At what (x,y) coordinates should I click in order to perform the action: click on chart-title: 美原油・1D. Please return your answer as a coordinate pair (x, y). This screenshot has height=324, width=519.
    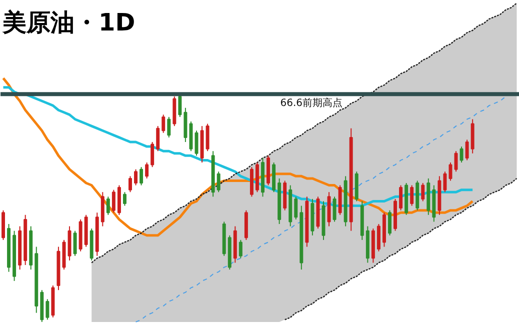
    Looking at the image, I should click on (69, 22).